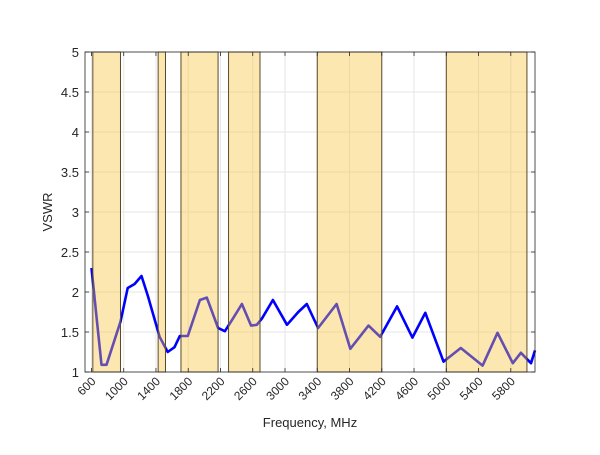  I want to click on y-tick-label: 2, so click(75, 292).